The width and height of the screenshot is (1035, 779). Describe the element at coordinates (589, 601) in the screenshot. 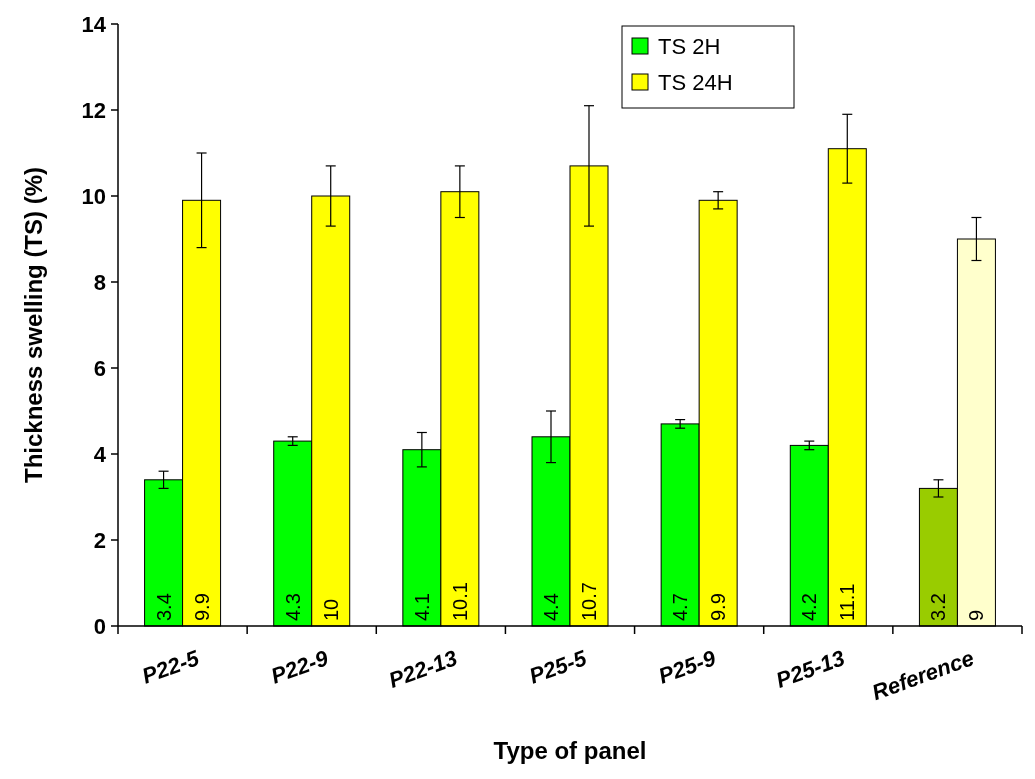

I see `data-label: 10.7` at that location.